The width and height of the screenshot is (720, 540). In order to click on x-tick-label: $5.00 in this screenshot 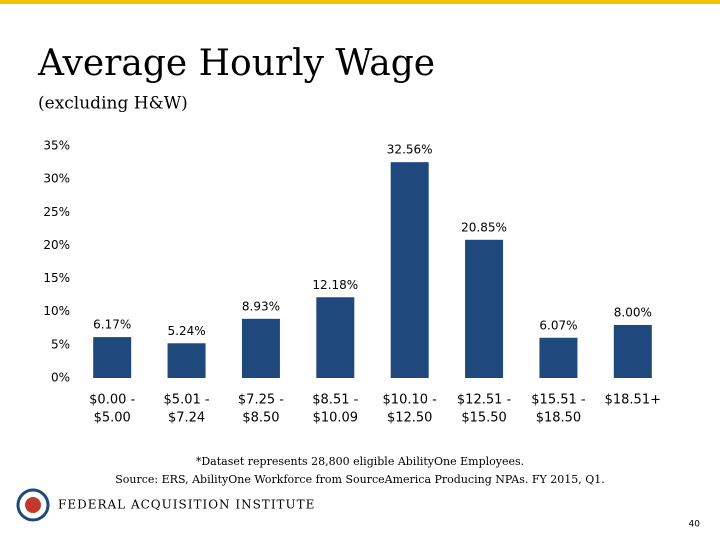, I will do `click(112, 418)`.